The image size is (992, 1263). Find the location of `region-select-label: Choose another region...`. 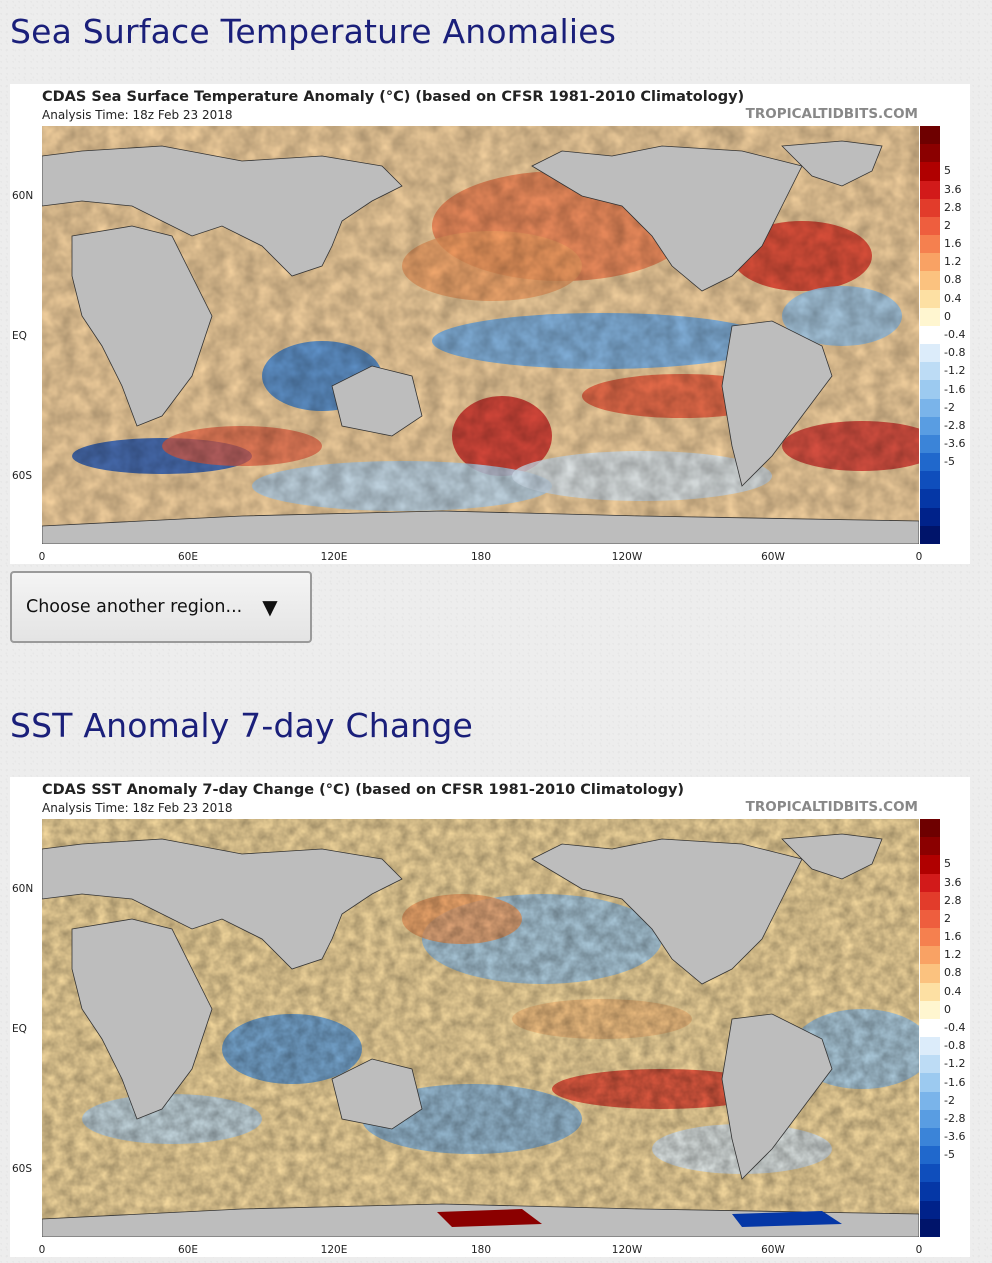

region-select-label: Choose another region... is located at coordinates (134, 607).